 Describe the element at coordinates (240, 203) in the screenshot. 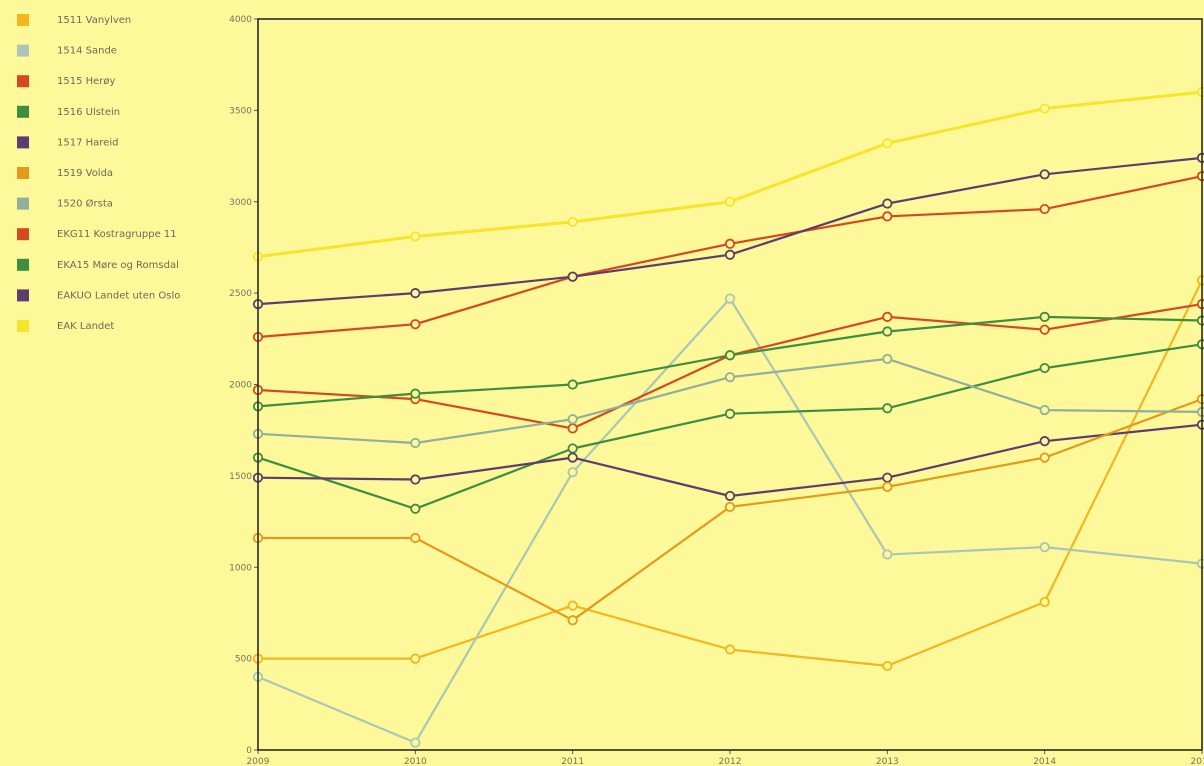

I see `y-tick-label: 3000` at that location.